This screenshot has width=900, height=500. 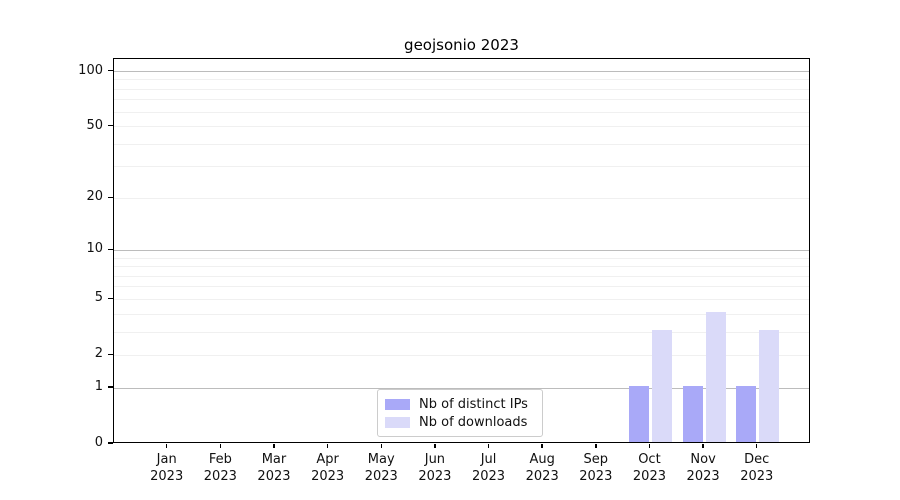 What do you see at coordinates (98, 298) in the screenshot?
I see `y-tick-label: 5` at bounding box center [98, 298].